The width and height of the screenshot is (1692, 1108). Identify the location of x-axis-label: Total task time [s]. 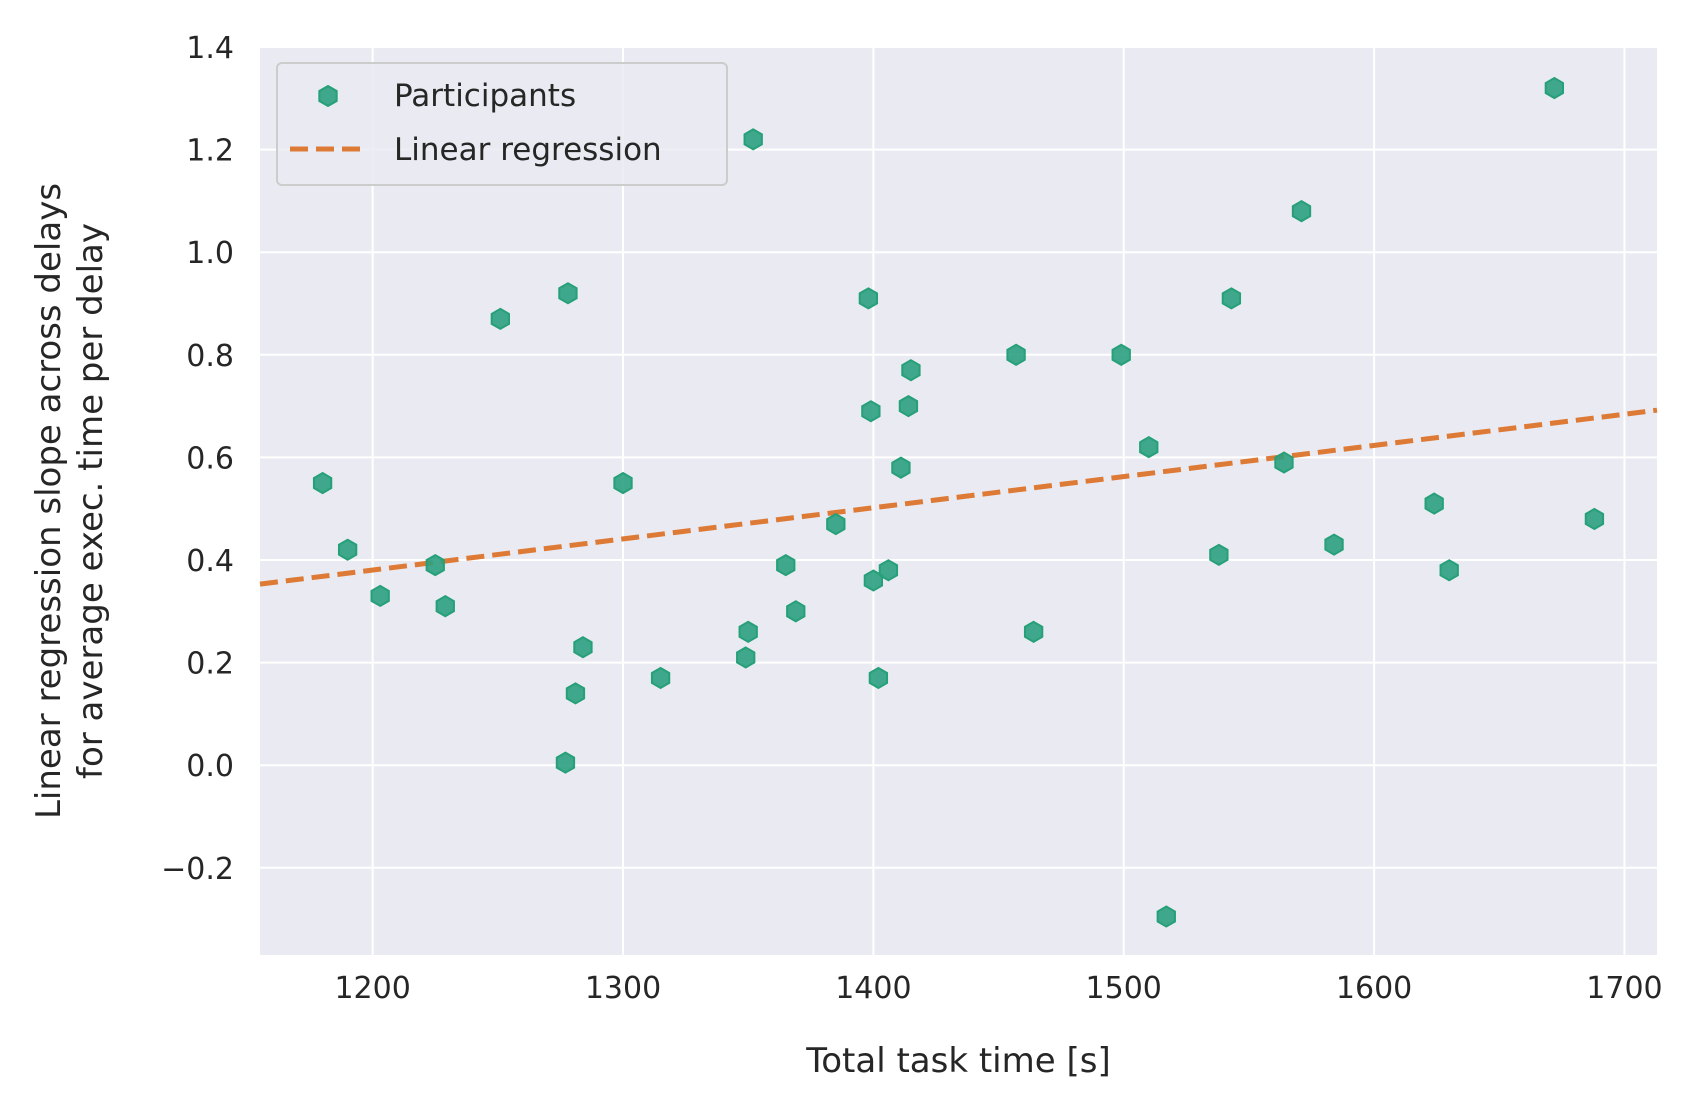
(957, 1061).